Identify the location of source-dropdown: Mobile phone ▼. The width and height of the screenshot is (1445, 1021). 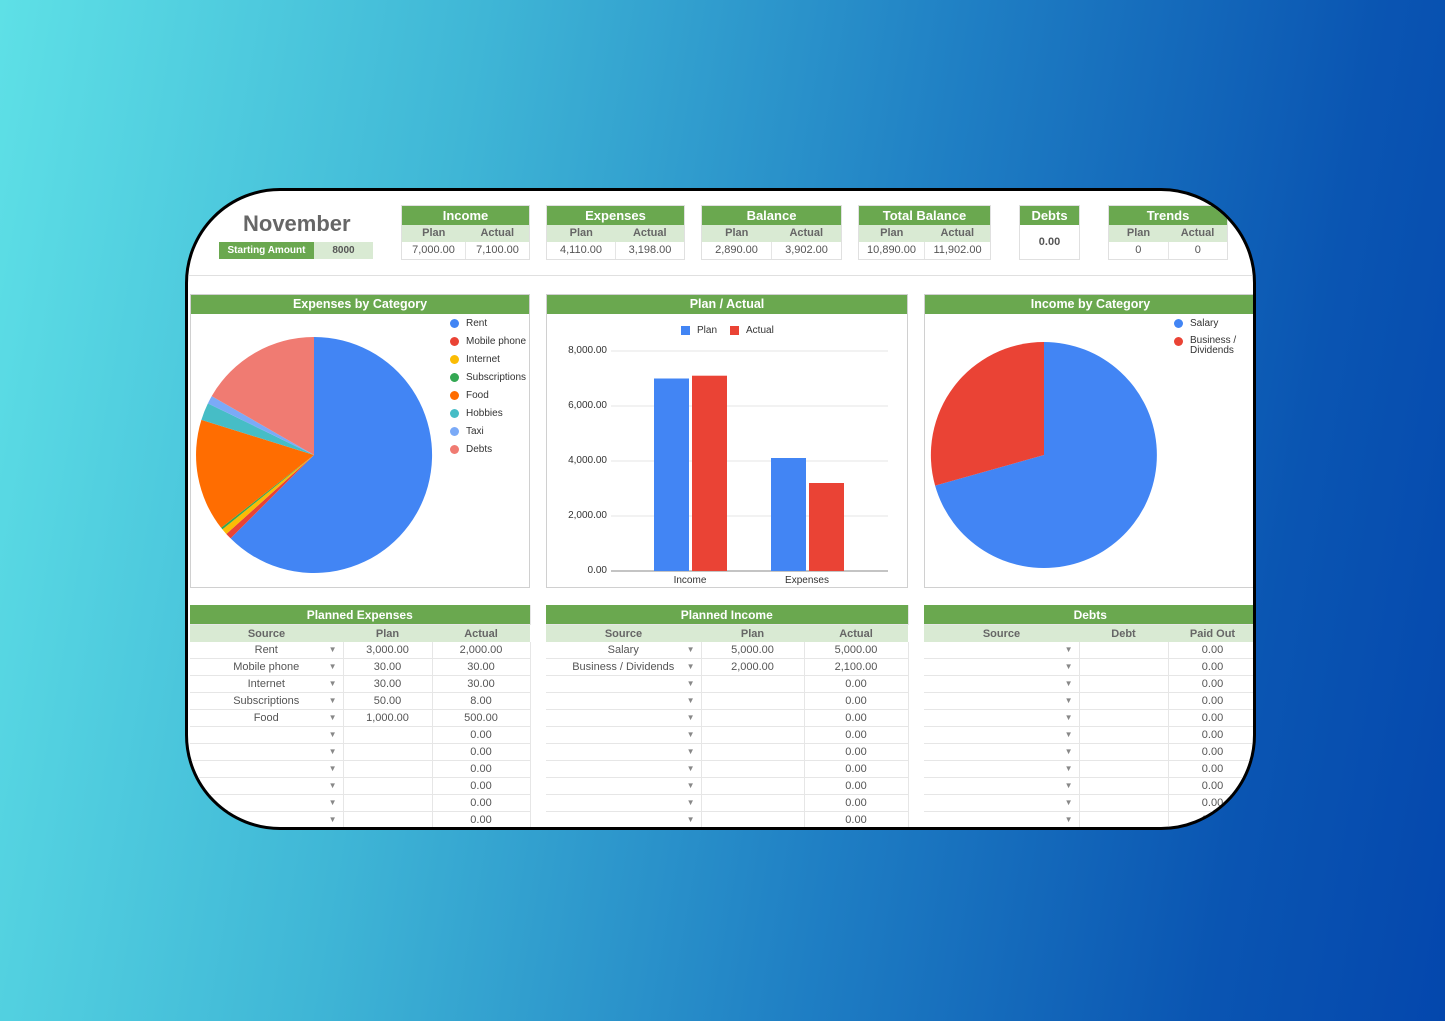
(267, 667).